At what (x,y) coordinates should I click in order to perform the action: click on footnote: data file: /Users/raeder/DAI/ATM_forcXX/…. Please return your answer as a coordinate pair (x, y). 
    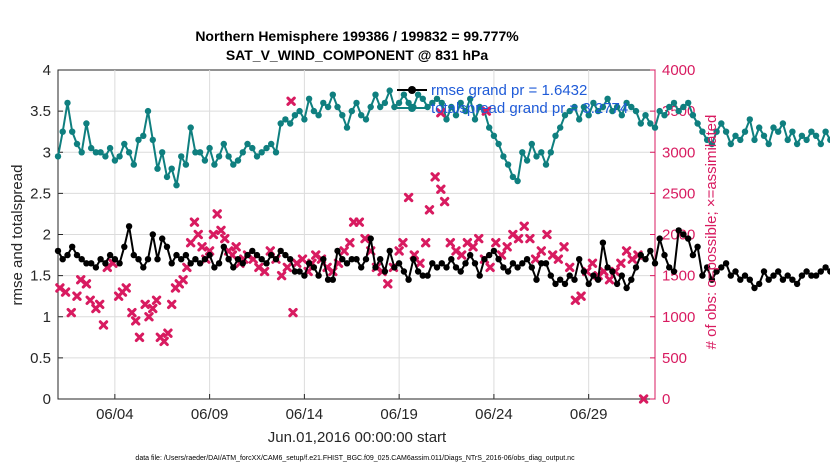
    Looking at the image, I should click on (355, 458).